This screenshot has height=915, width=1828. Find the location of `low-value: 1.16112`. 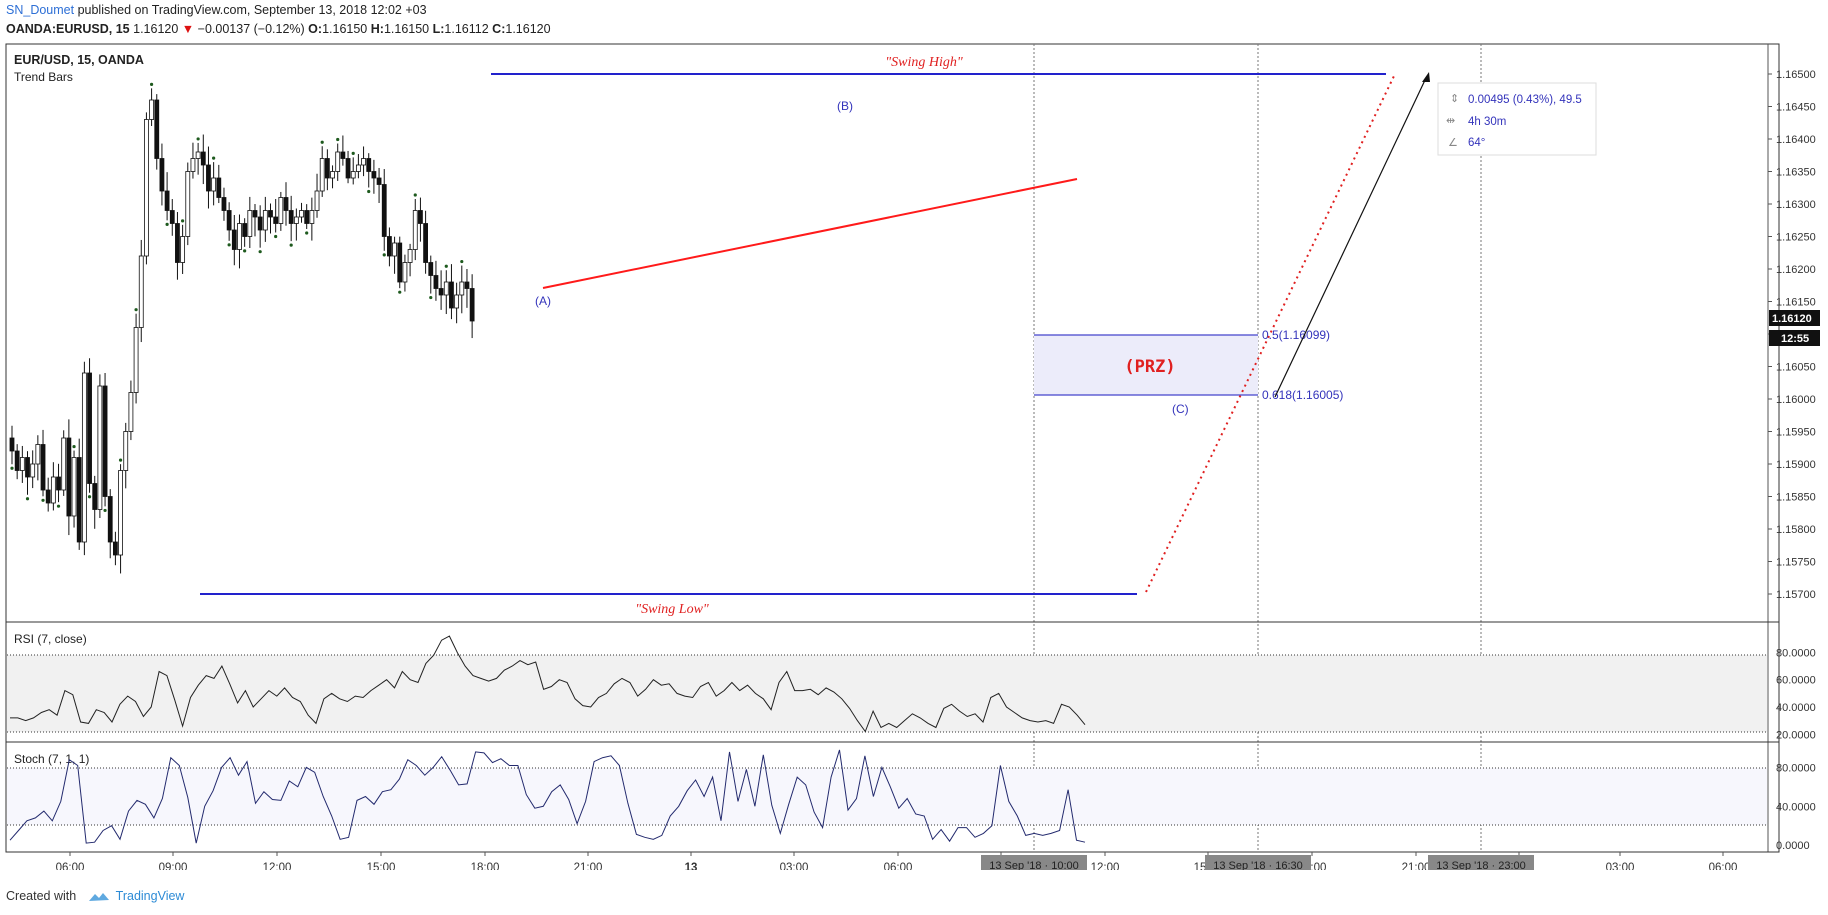

low-value: 1.16112 is located at coordinates (466, 29).